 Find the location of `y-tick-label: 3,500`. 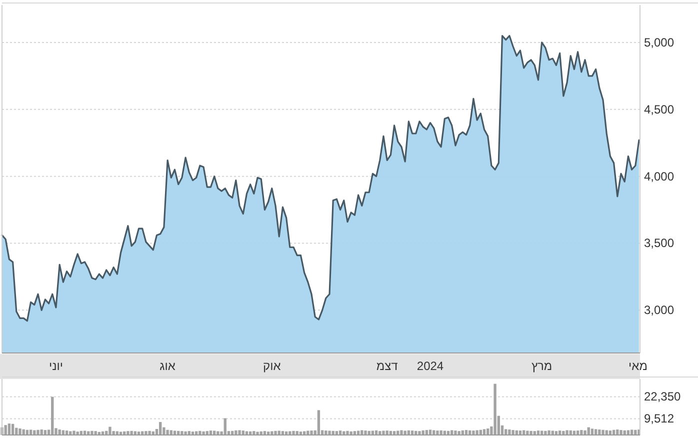

y-tick-label: 3,500 is located at coordinates (659, 243).